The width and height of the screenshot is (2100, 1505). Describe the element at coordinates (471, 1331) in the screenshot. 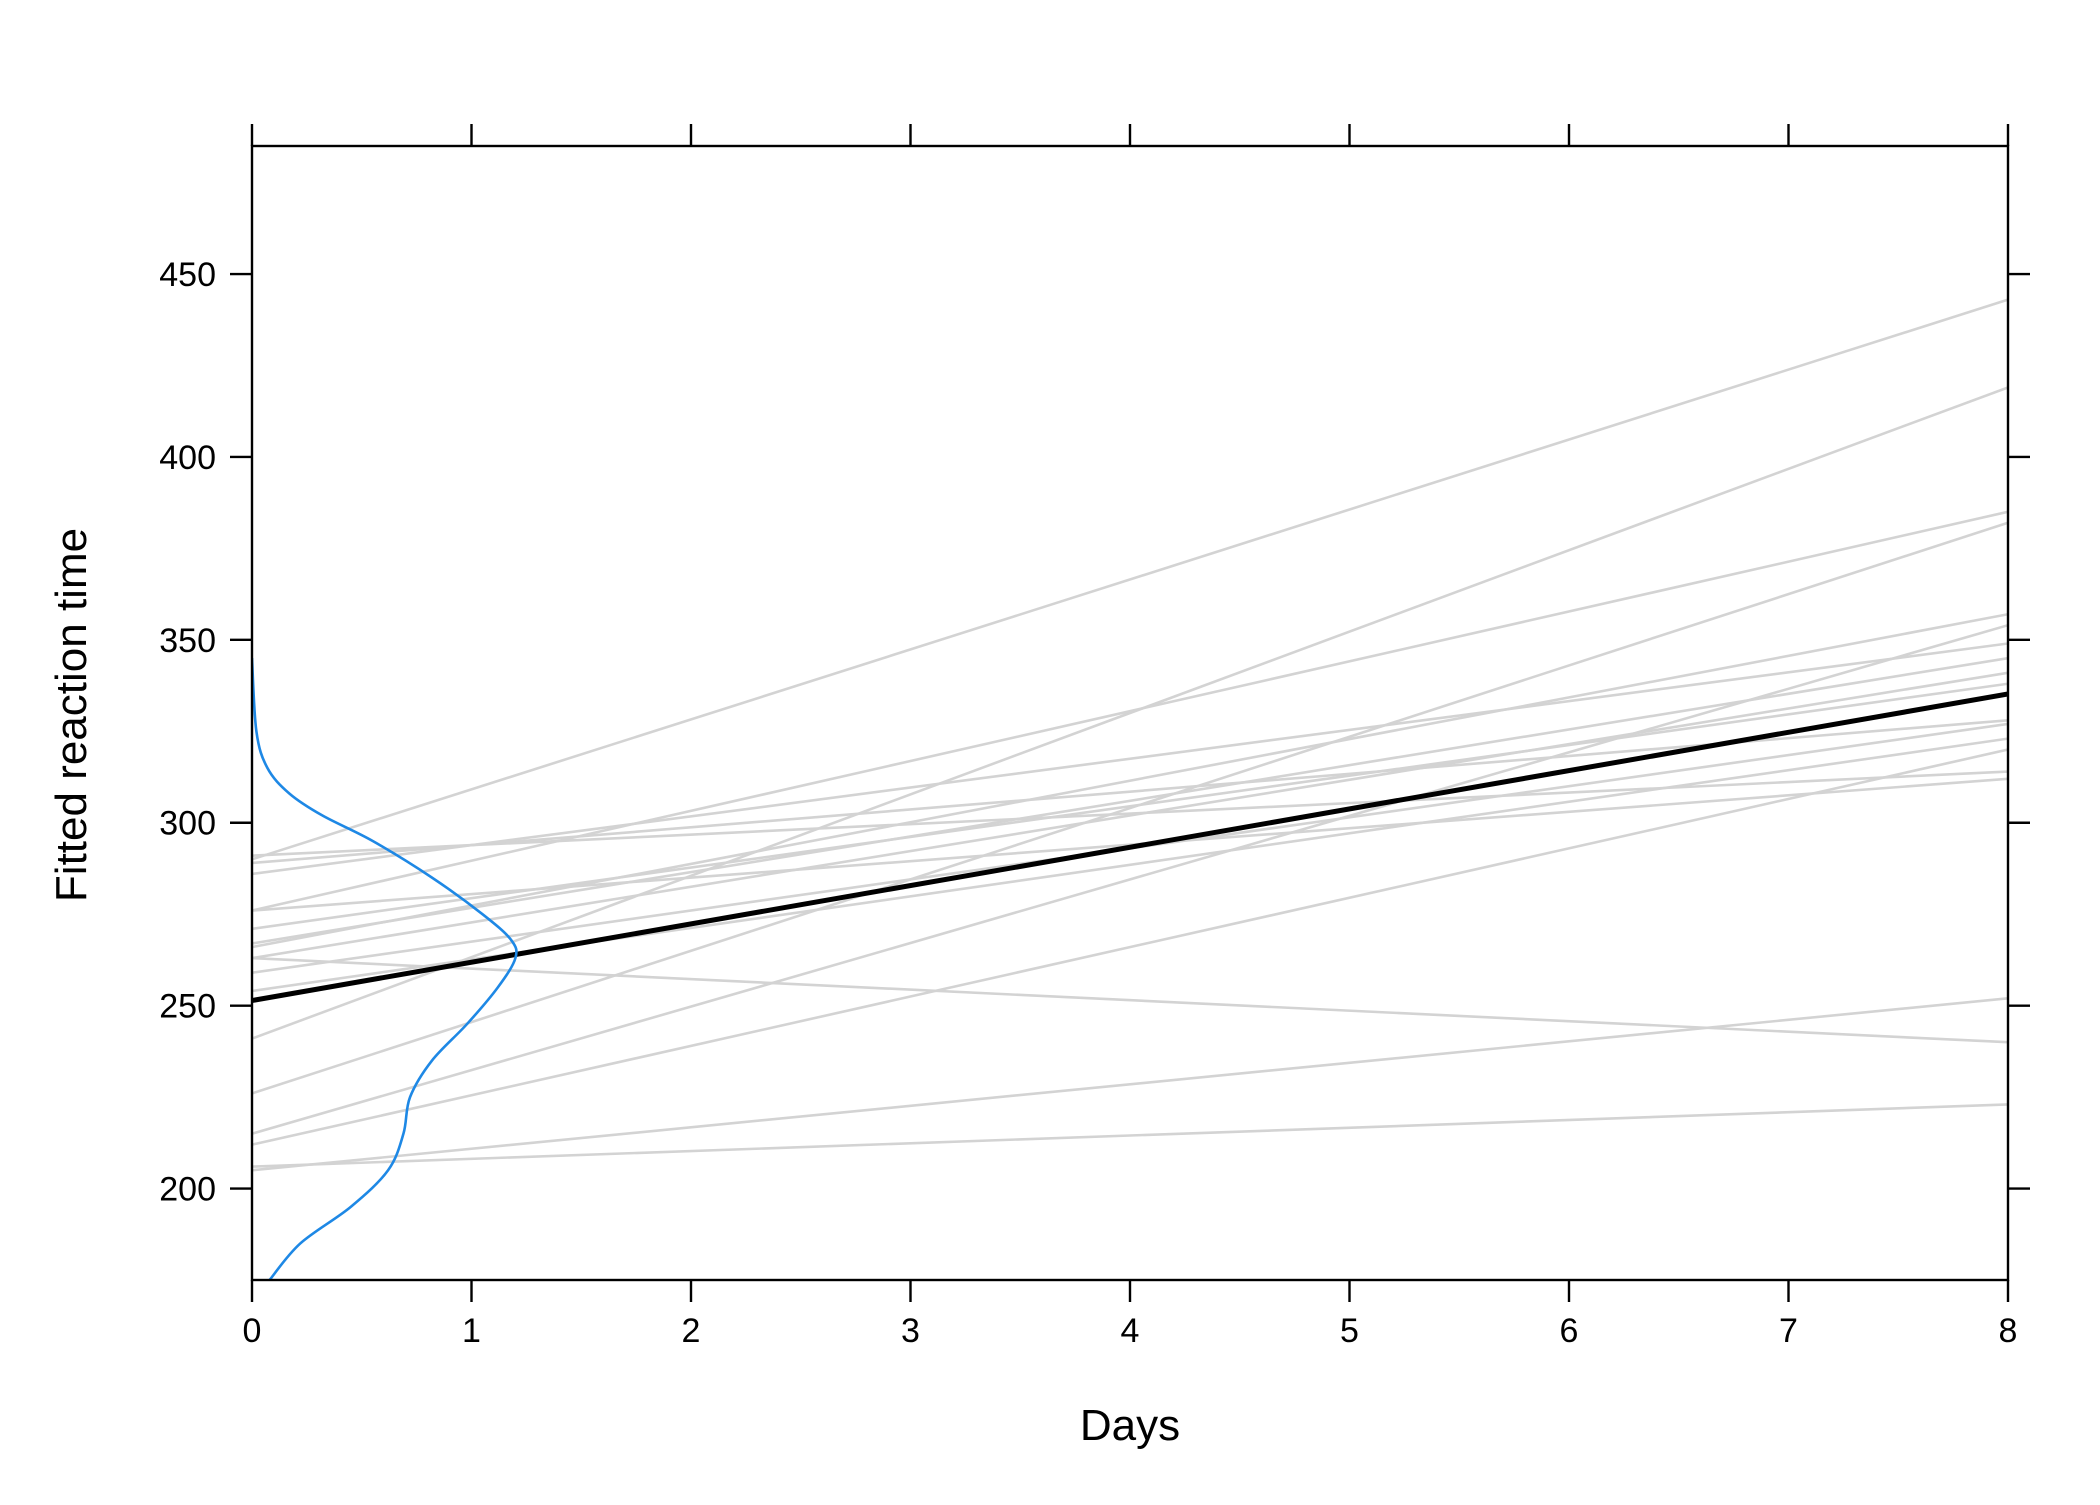

I see `x-tick-label-1: 1` at that location.